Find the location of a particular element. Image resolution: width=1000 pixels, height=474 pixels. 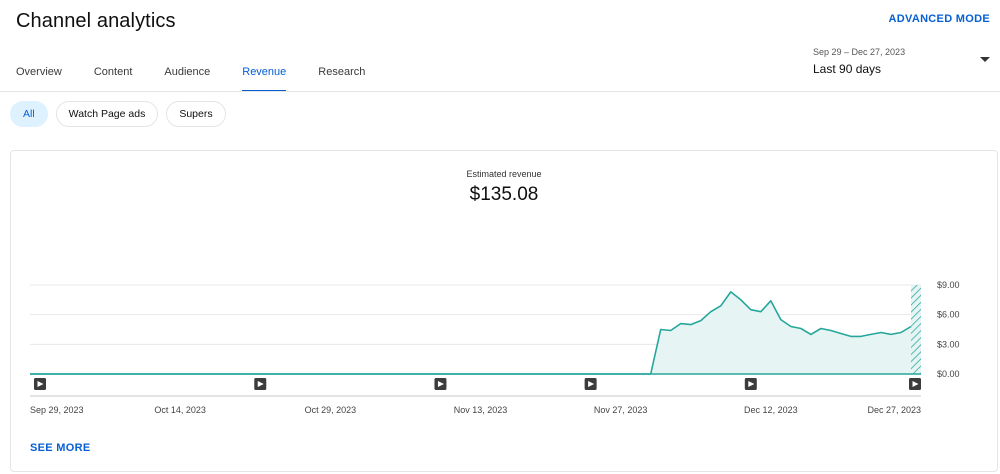

page-title: Channel analytics is located at coordinates (96, 21).